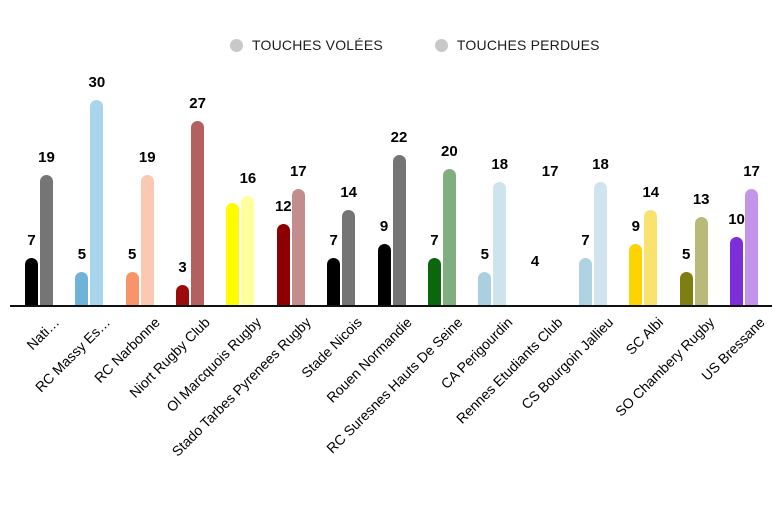 The image size is (780, 520). What do you see at coordinates (213, 364) in the screenshot?
I see `category-label: Ol Marcquois Rugby` at bounding box center [213, 364].